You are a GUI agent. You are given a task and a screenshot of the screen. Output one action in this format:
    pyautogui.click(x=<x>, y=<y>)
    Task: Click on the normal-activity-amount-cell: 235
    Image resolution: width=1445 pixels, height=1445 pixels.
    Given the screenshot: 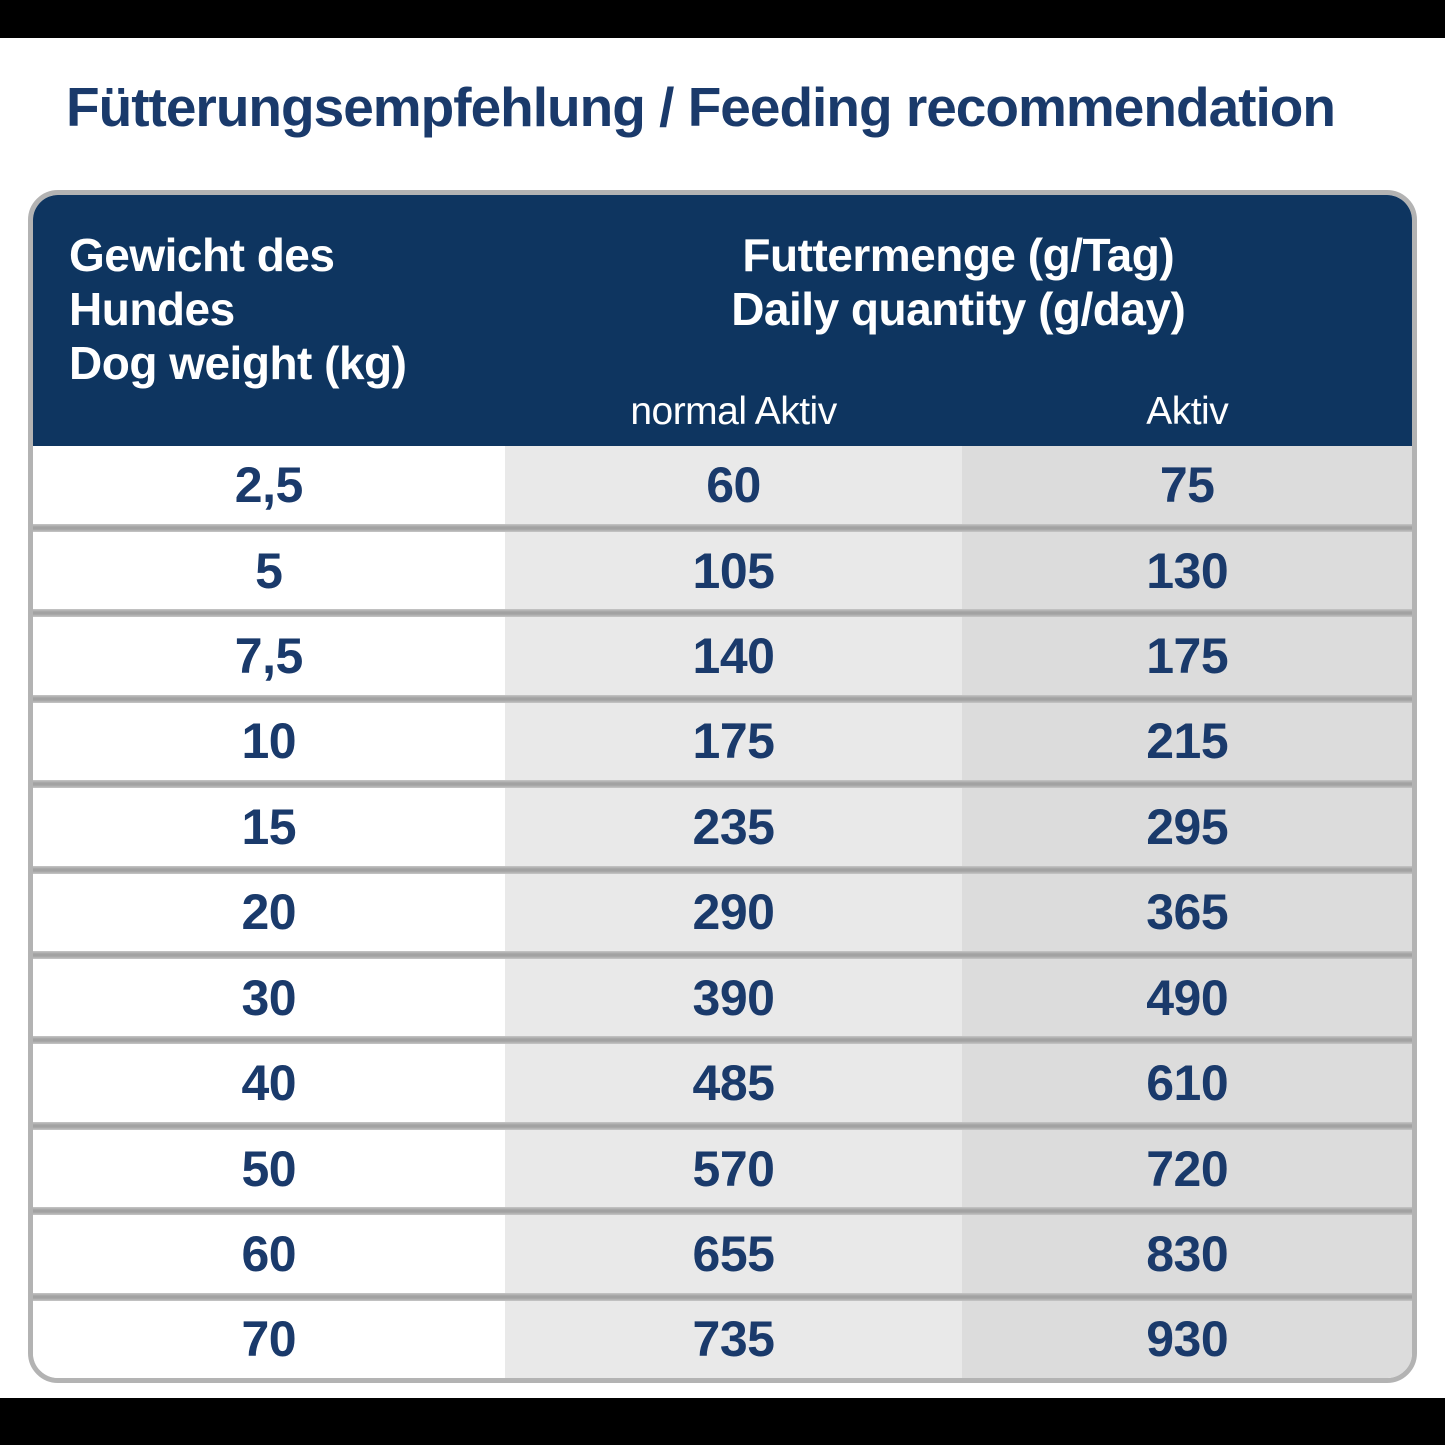 What is the action you would take?
    pyautogui.click(x=733, y=827)
    